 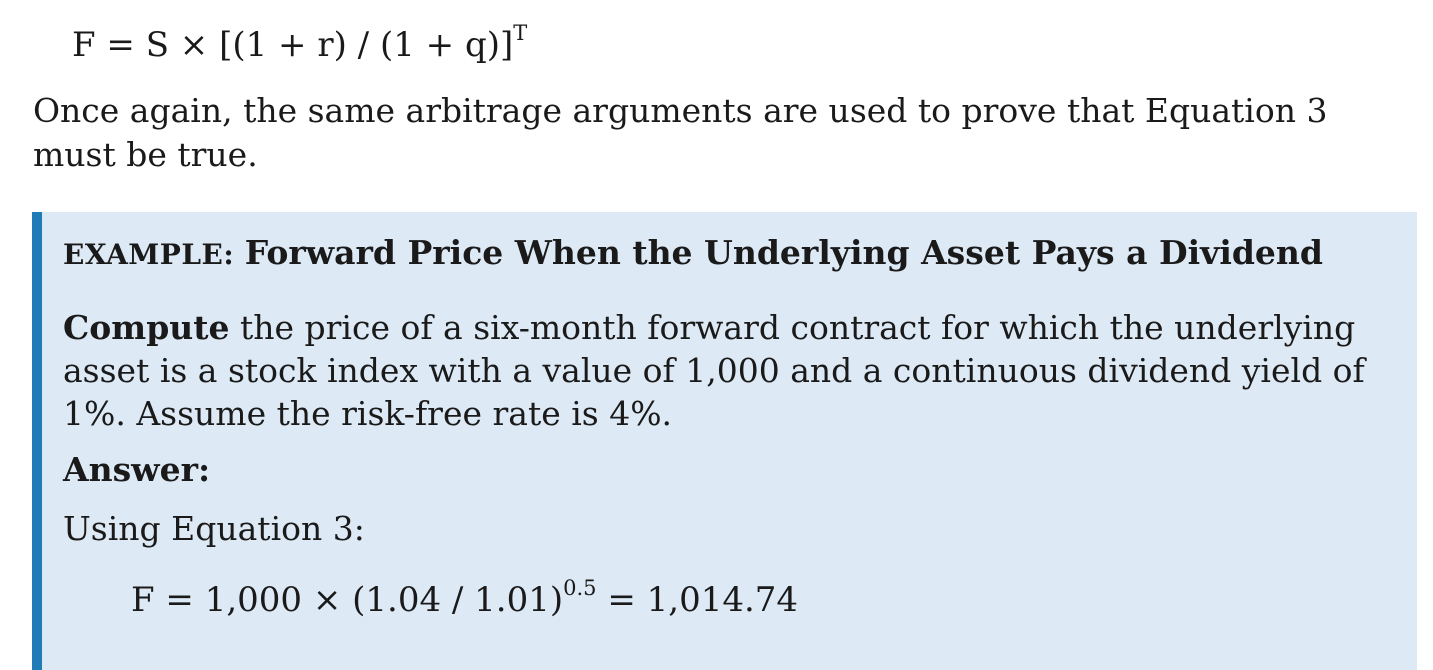 I want to click on answer-label: Answer:, so click(x=137, y=469).